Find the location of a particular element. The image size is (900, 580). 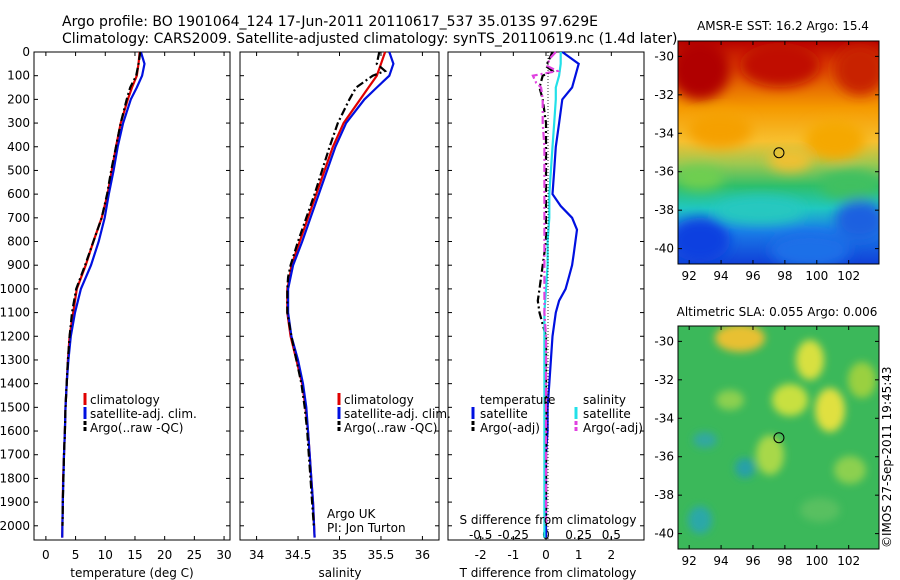

sst-map-axes: -30 -32 -34 -36 -38 -40 92 94 96 98 100 102 is located at coordinates (766, 162).